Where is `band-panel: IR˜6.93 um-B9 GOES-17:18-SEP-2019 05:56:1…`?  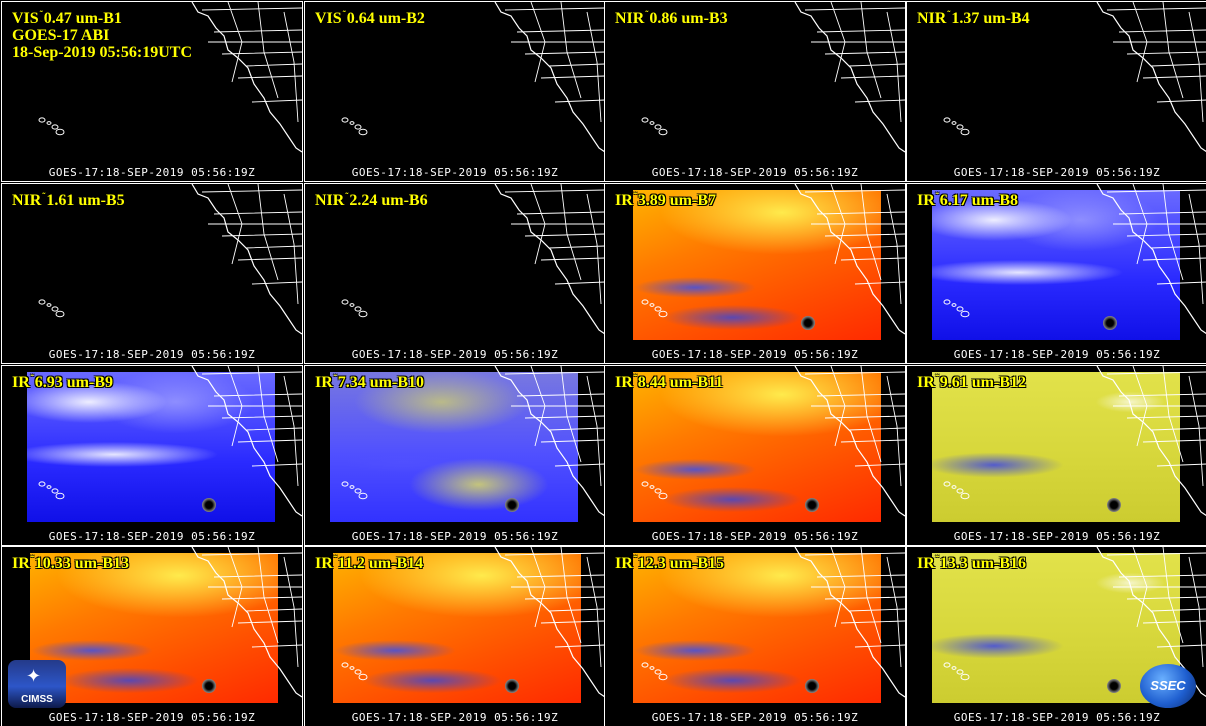 band-panel: IR˜6.93 um-B9 GOES-17:18-SEP-2019 05:56:1… is located at coordinates (152, 455).